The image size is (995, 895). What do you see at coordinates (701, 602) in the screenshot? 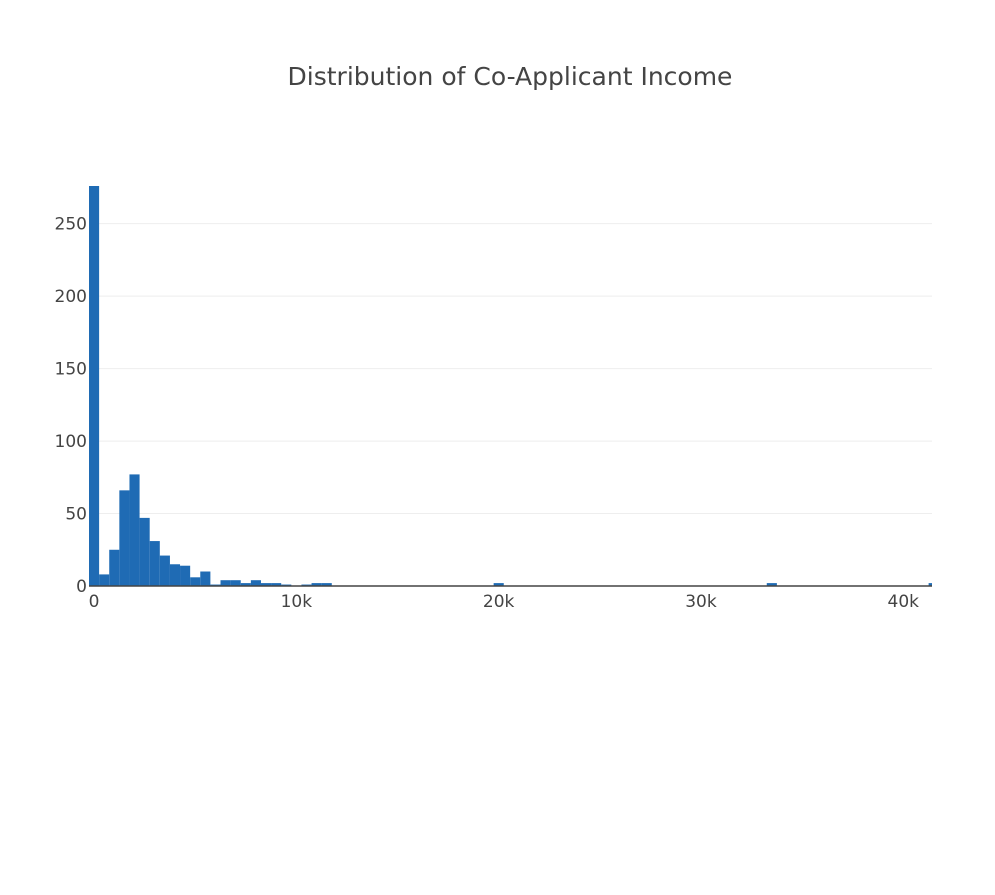
I see `x-tick-label: 30k` at bounding box center [701, 602].